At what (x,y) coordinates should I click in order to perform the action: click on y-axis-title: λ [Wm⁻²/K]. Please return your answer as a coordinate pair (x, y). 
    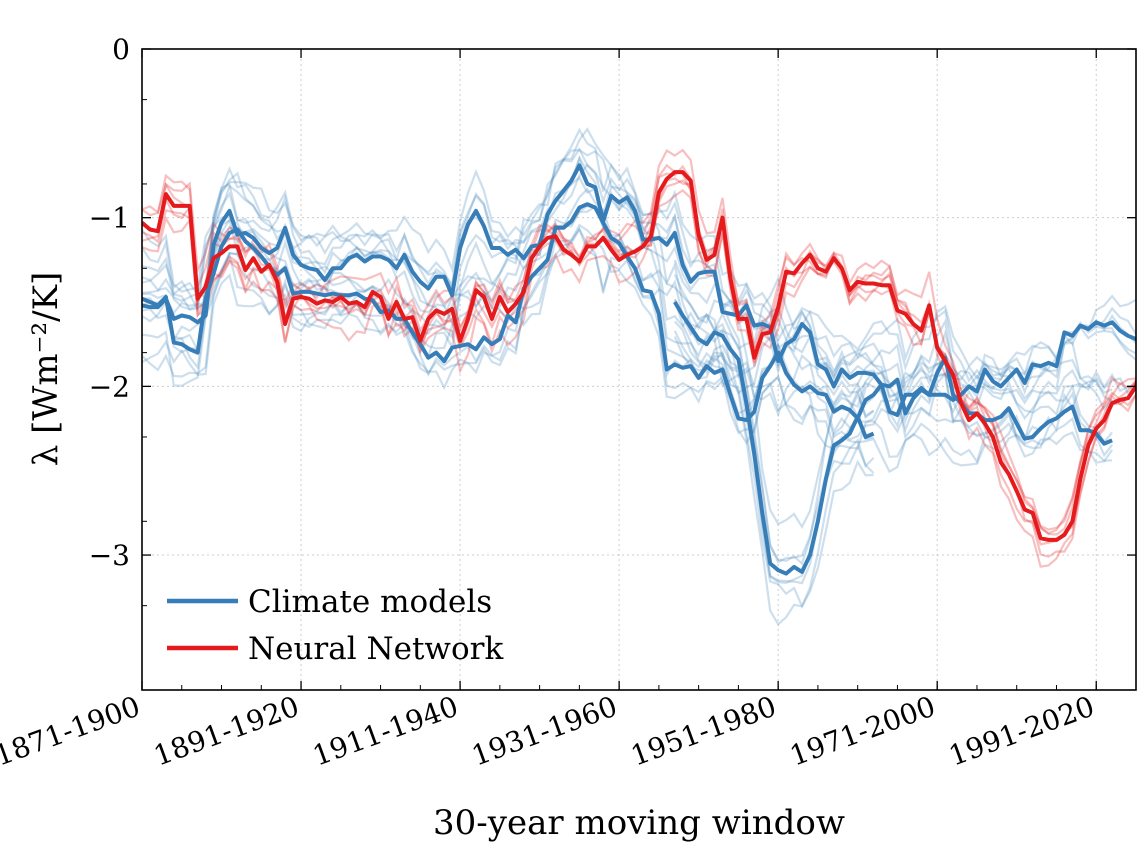
    Looking at the image, I should click on (46, 369).